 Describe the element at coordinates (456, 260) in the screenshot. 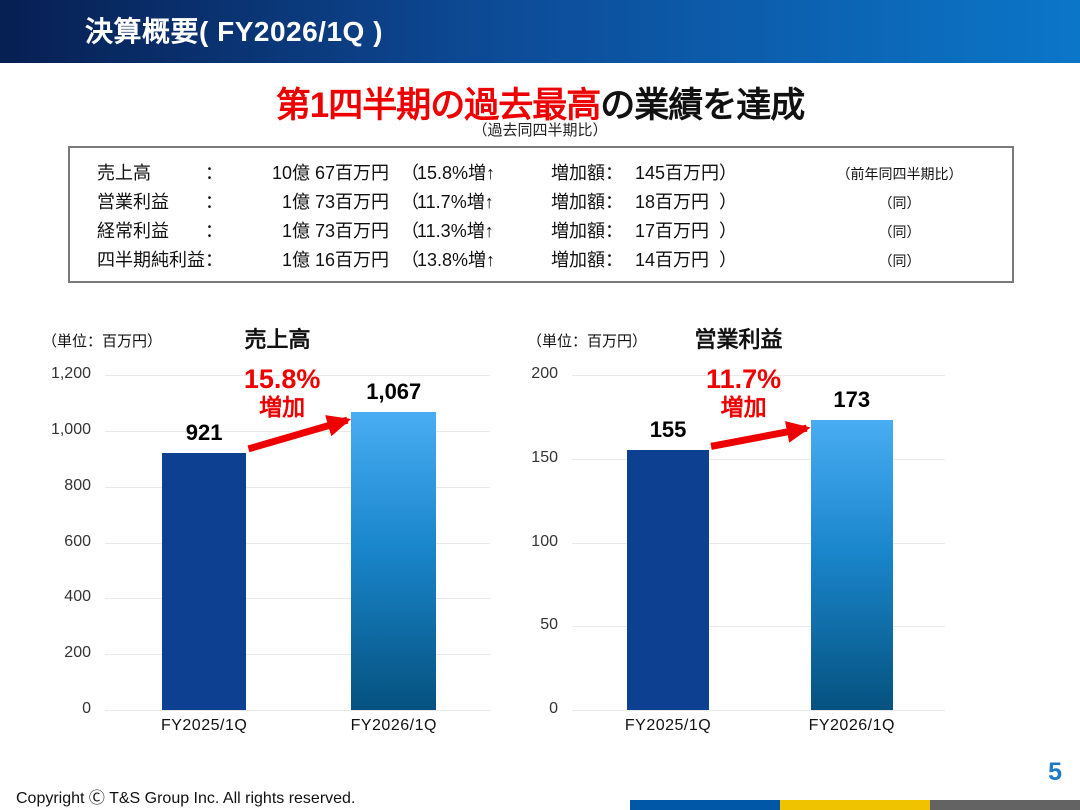

I see `summary-percent: 13.8%増↑` at that location.